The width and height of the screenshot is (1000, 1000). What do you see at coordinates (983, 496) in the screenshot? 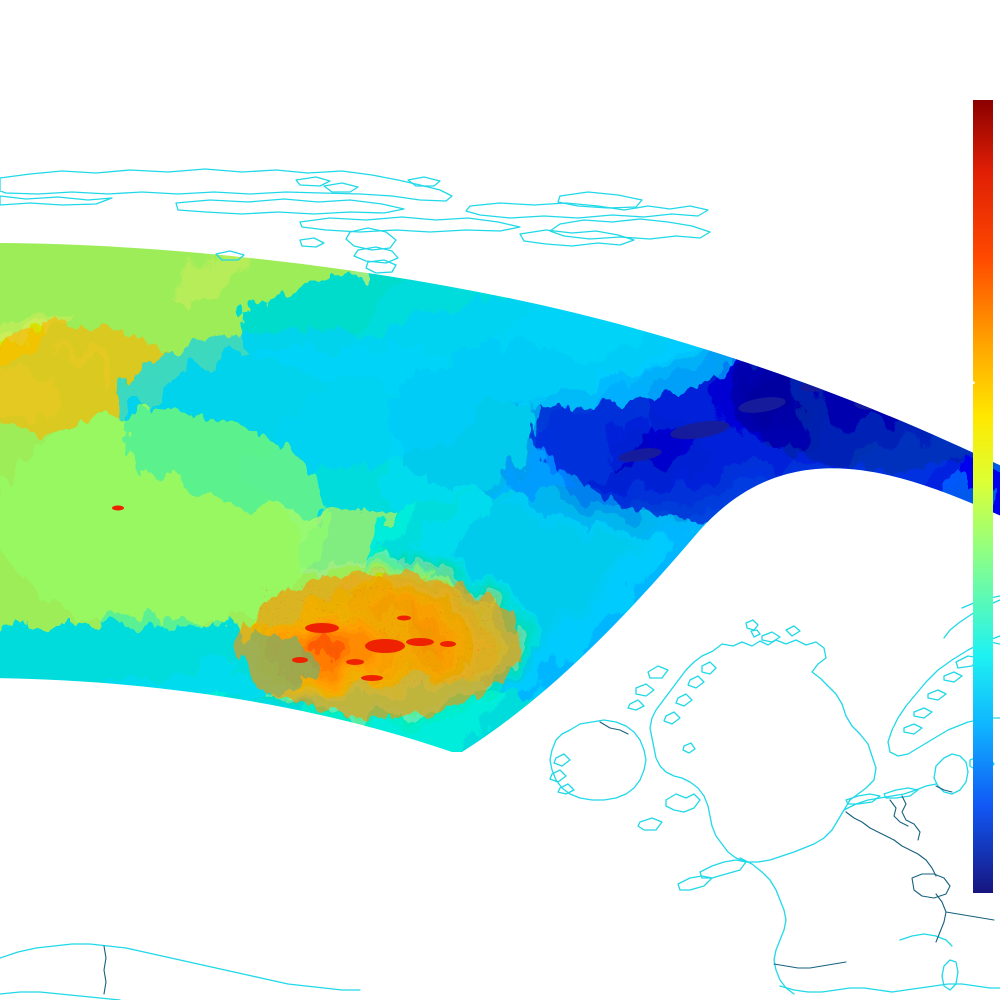
I see `colorbar` at bounding box center [983, 496].